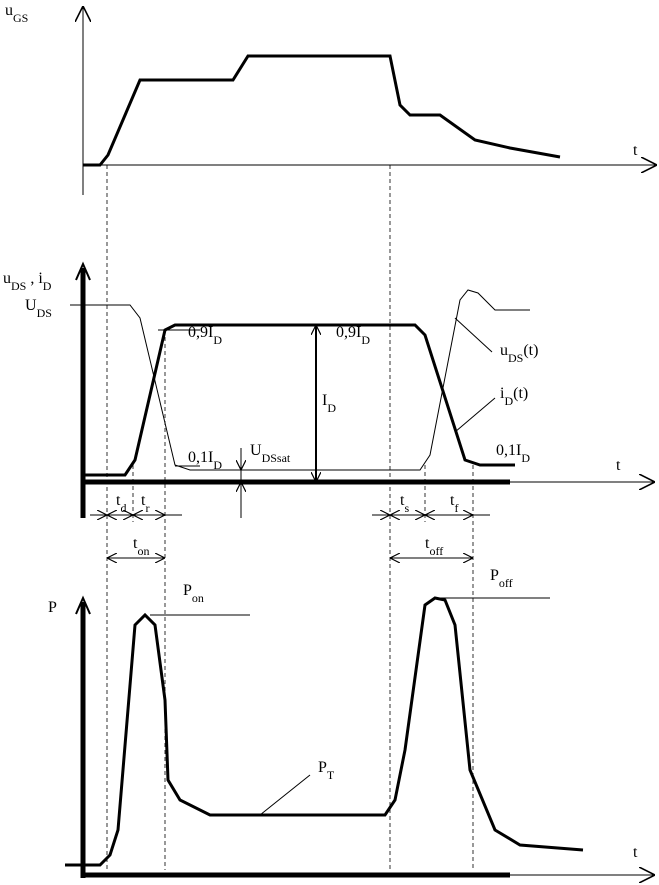 Image resolution: width=659 pixels, height=885 pixels. What do you see at coordinates (331, 775) in the screenshot?
I see `label-subscript: T` at bounding box center [331, 775].